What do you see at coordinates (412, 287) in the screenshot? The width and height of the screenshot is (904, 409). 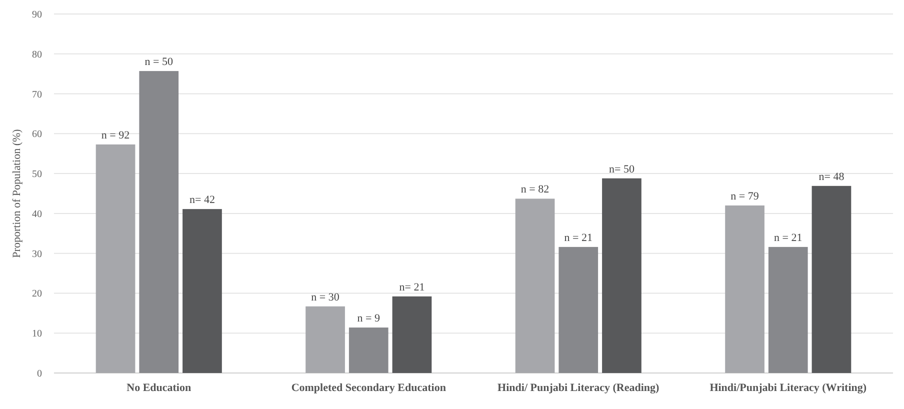 I see `annotation: n= 21` at bounding box center [412, 287].